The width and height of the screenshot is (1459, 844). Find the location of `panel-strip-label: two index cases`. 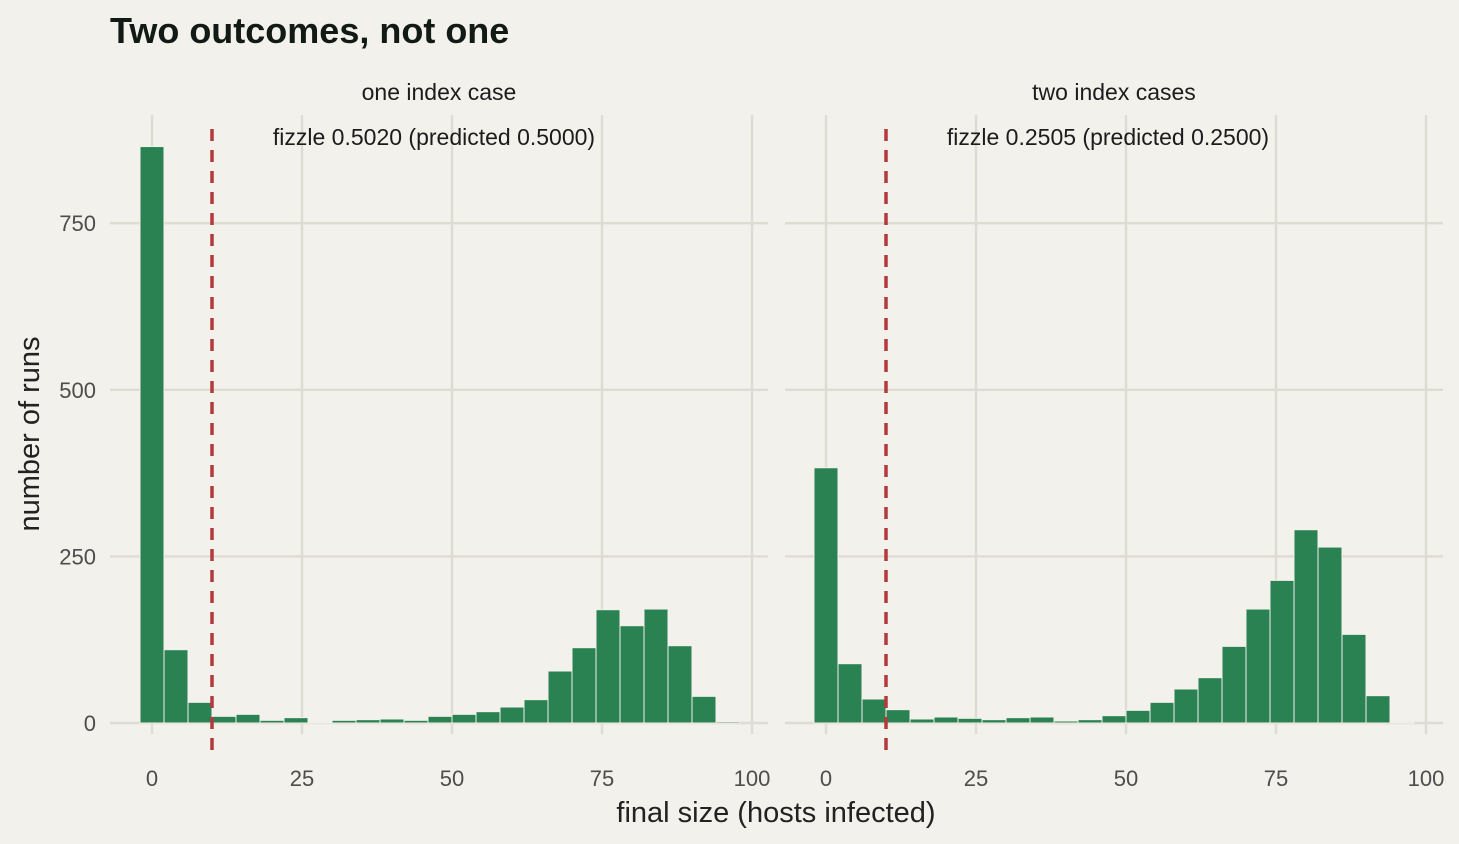

panel-strip-label: two index cases is located at coordinates (1114, 92).